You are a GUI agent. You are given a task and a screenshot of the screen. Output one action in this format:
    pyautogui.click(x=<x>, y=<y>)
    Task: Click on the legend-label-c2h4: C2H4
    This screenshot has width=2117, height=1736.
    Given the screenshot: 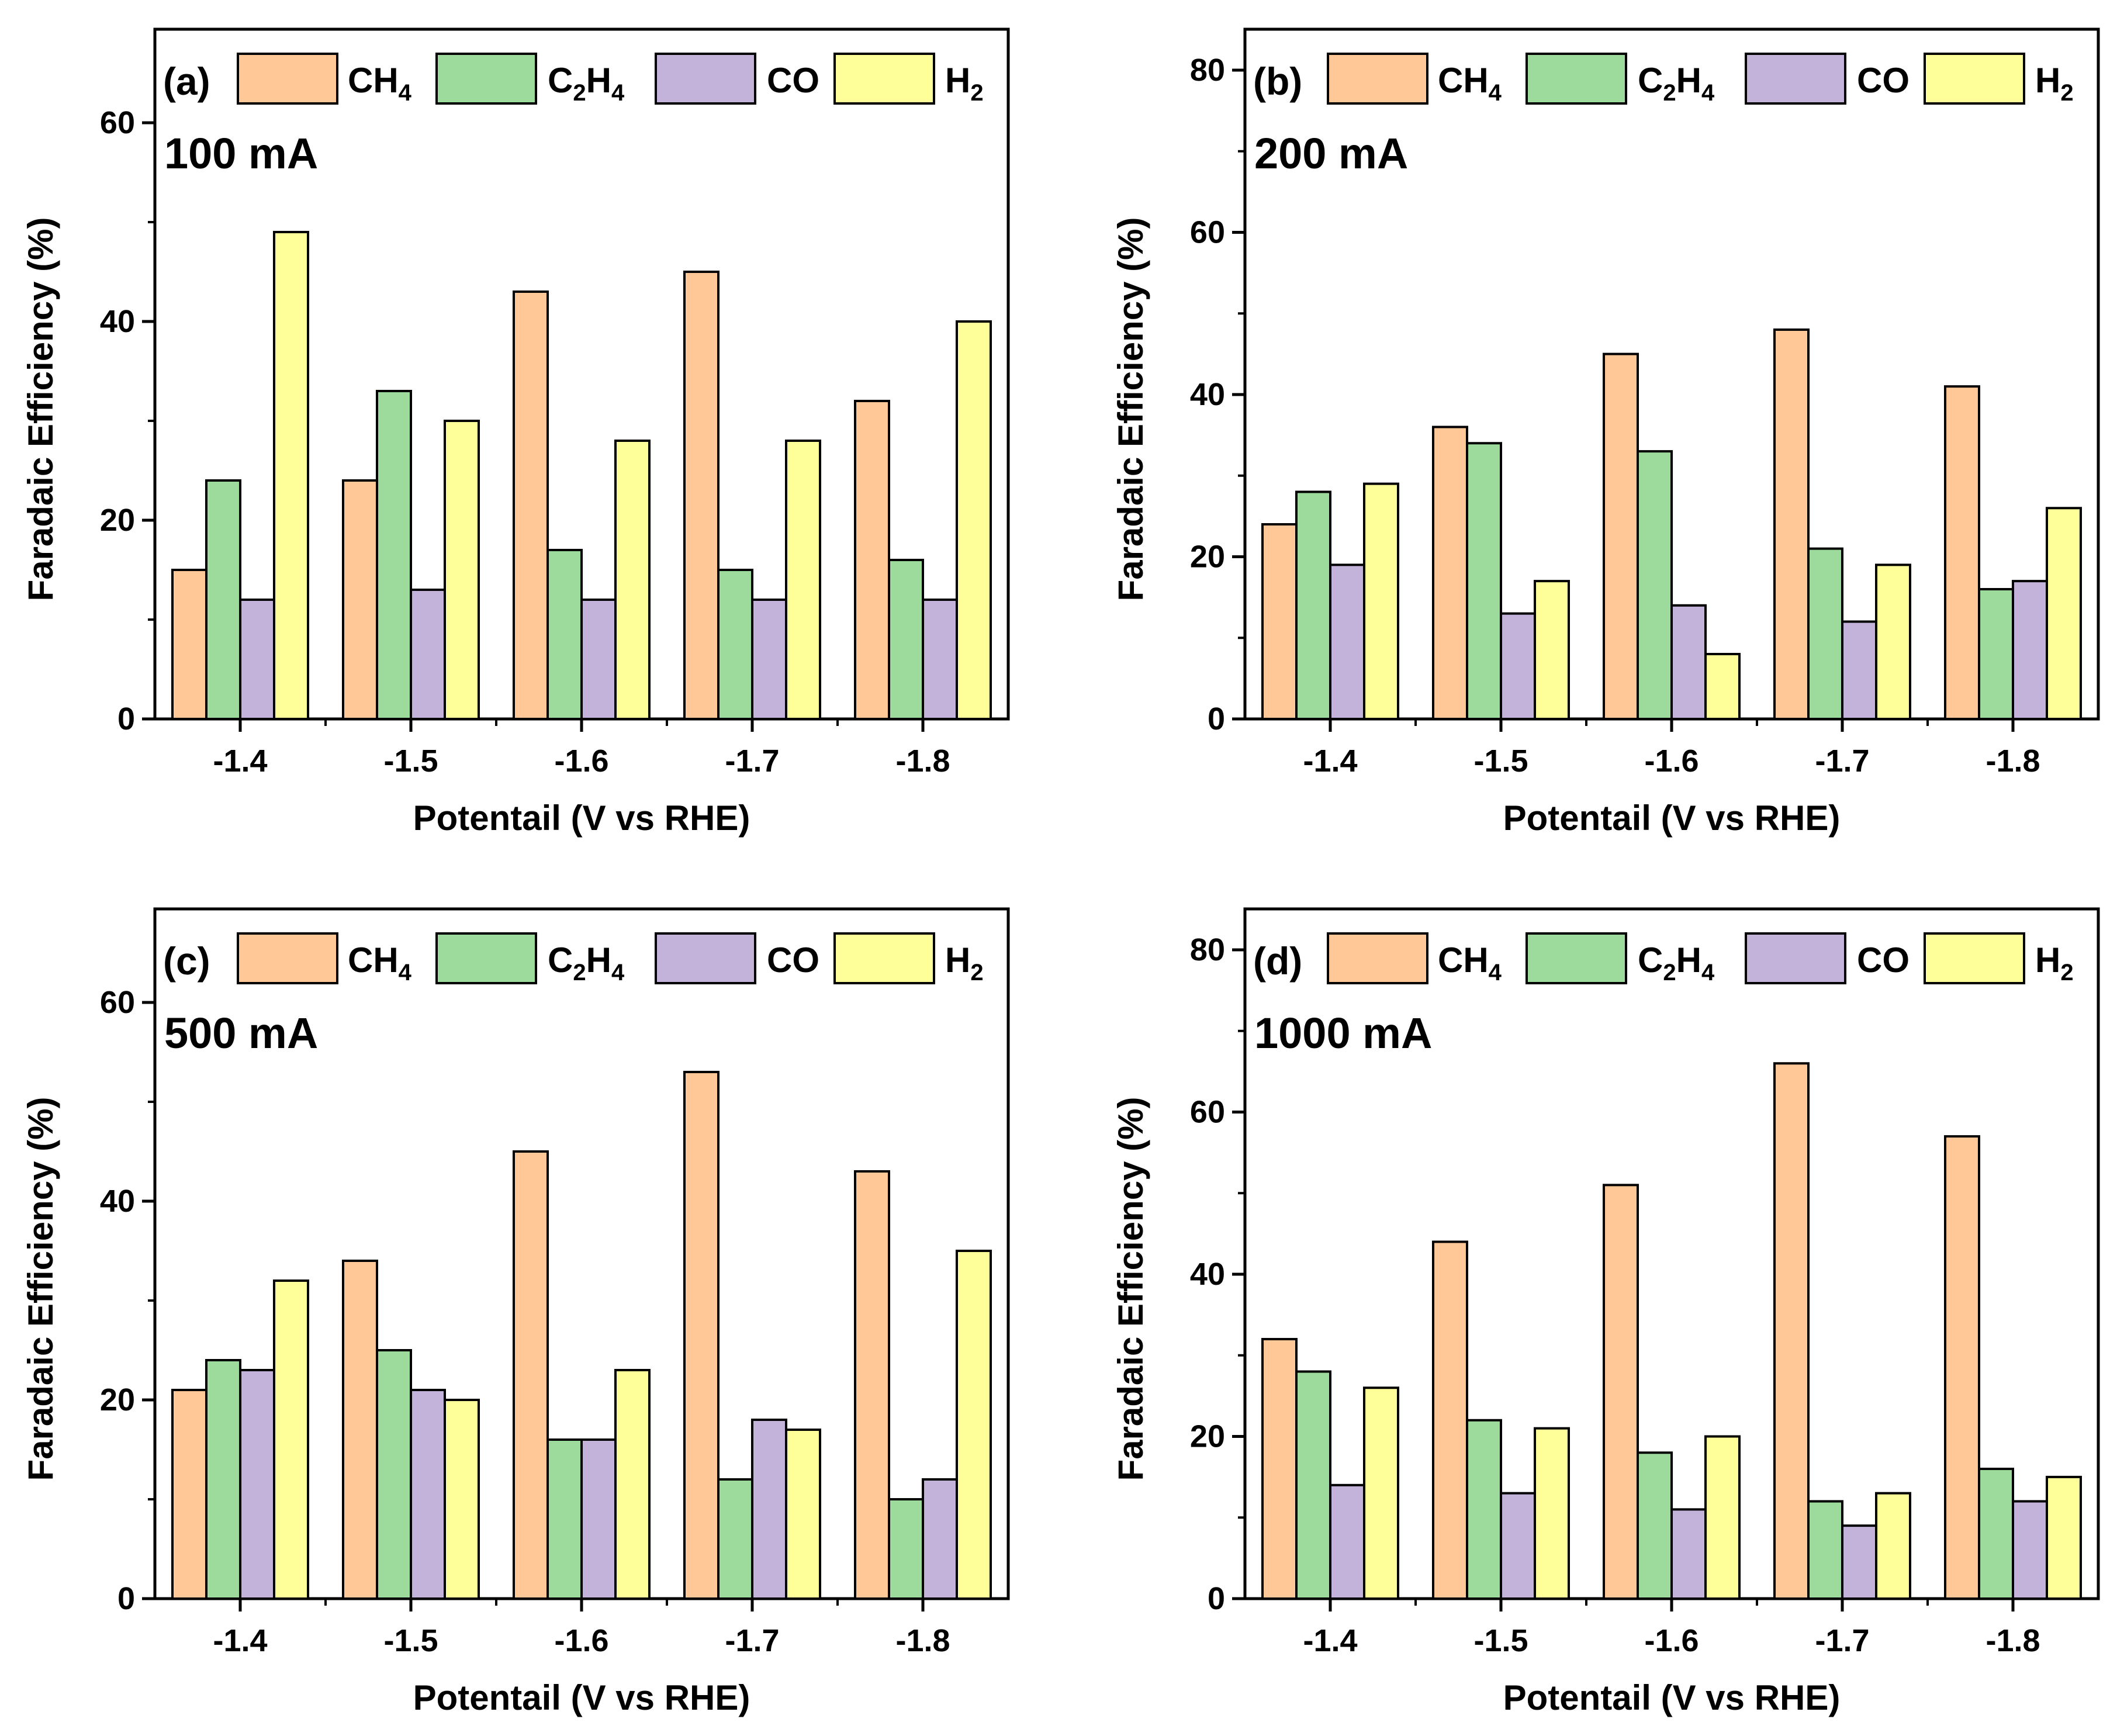 What is the action you would take?
    pyautogui.click(x=1676, y=962)
    